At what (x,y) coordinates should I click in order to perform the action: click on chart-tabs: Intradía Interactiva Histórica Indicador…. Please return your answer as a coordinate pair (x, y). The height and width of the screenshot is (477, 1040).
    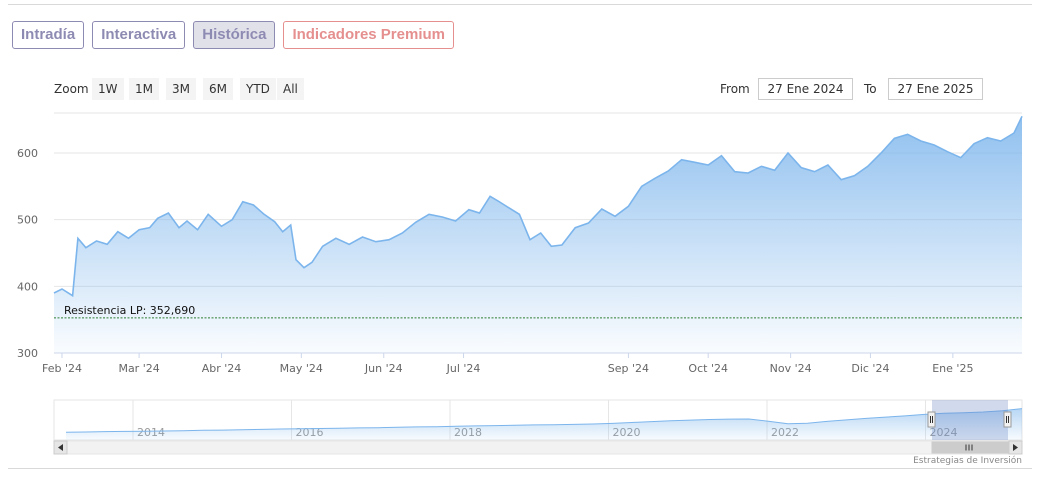
    Looking at the image, I should click on (233, 35).